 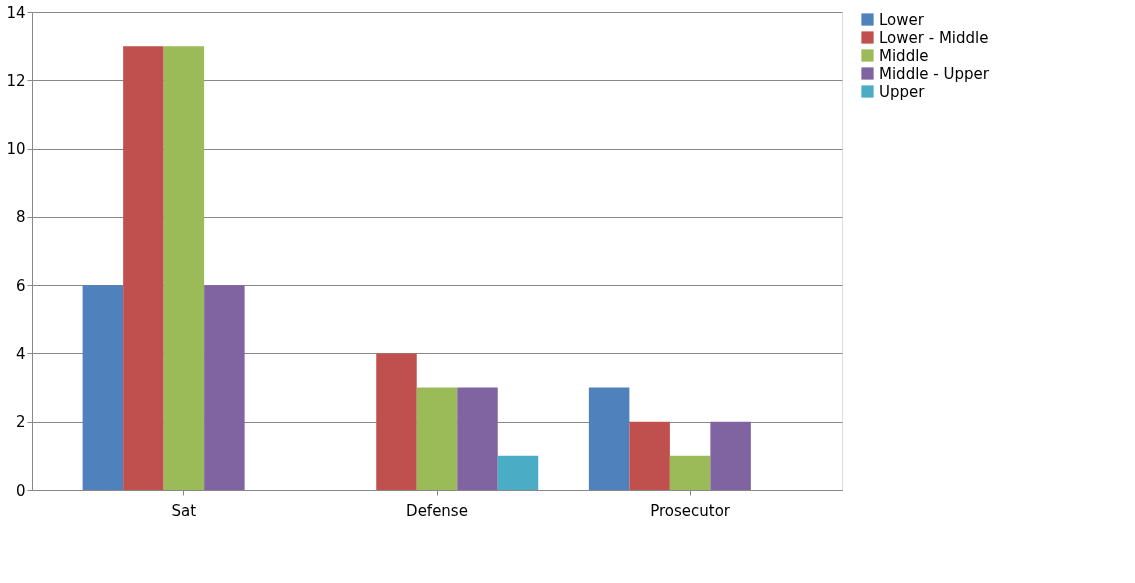 I want to click on legend-label: Lower, so click(x=902, y=19).